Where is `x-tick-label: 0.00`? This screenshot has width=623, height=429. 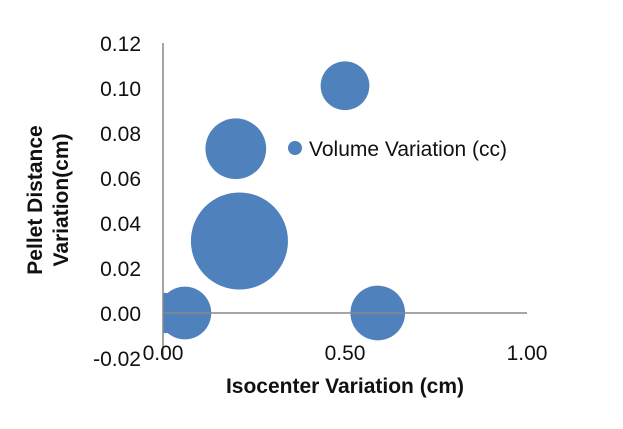
x-tick-label: 0.00 is located at coordinates (163, 353).